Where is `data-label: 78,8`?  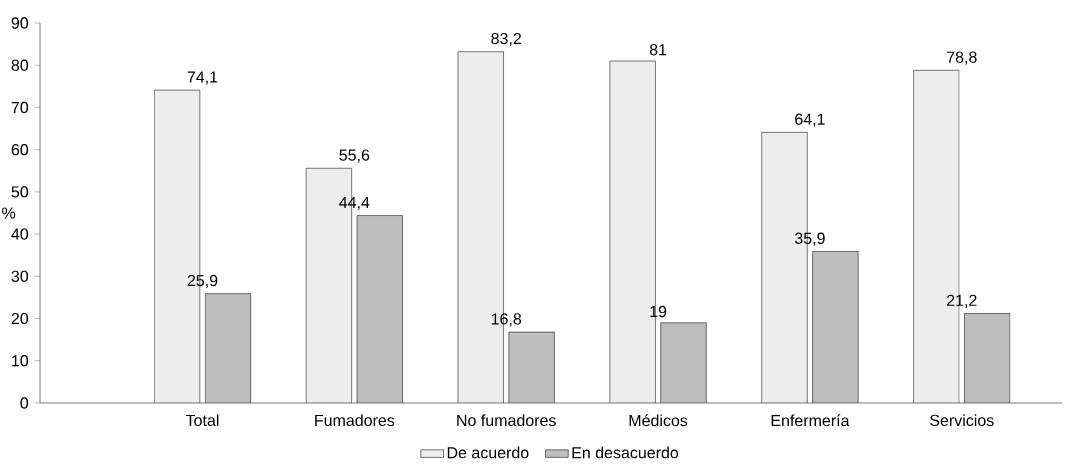
data-label: 78,8 is located at coordinates (962, 58).